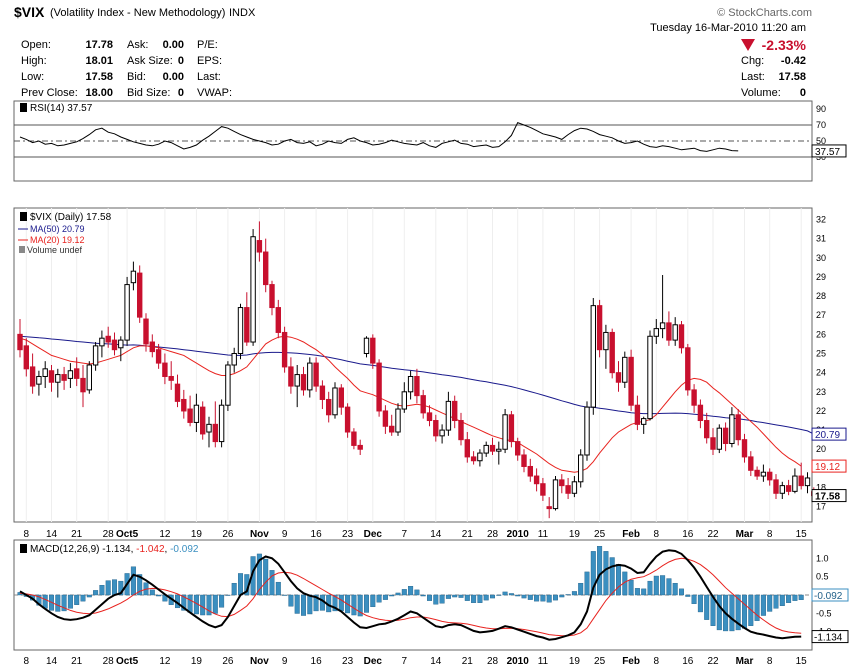 The height and width of the screenshot is (668, 850). I want to click on macd-x-tick-label: 8, so click(770, 661).